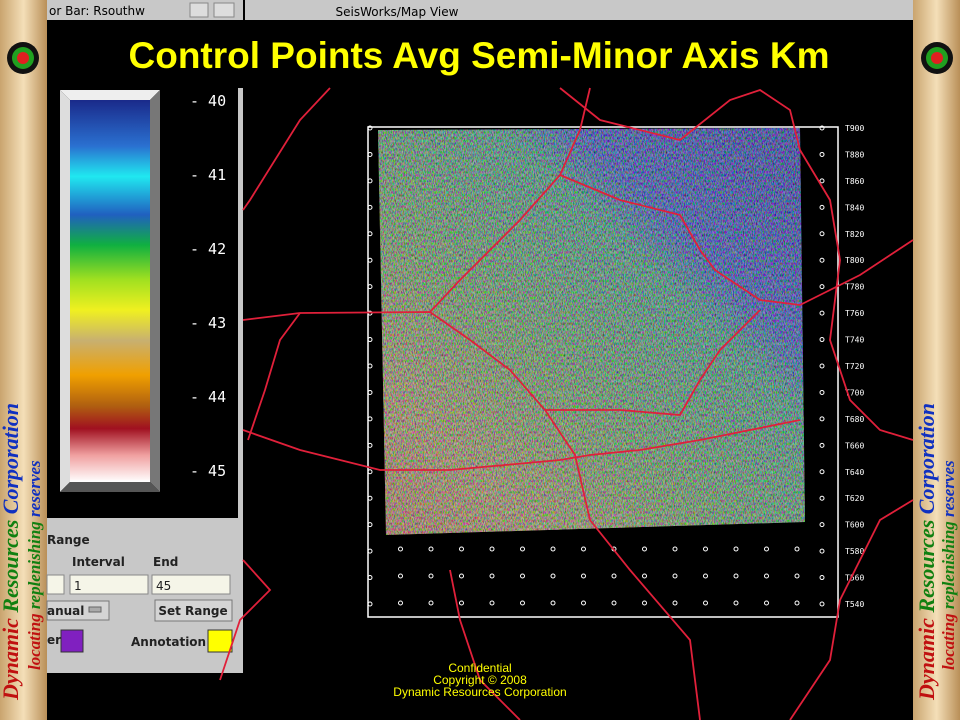 The height and width of the screenshot is (720, 960). I want to click on map-axis-label: T800, so click(854, 260).